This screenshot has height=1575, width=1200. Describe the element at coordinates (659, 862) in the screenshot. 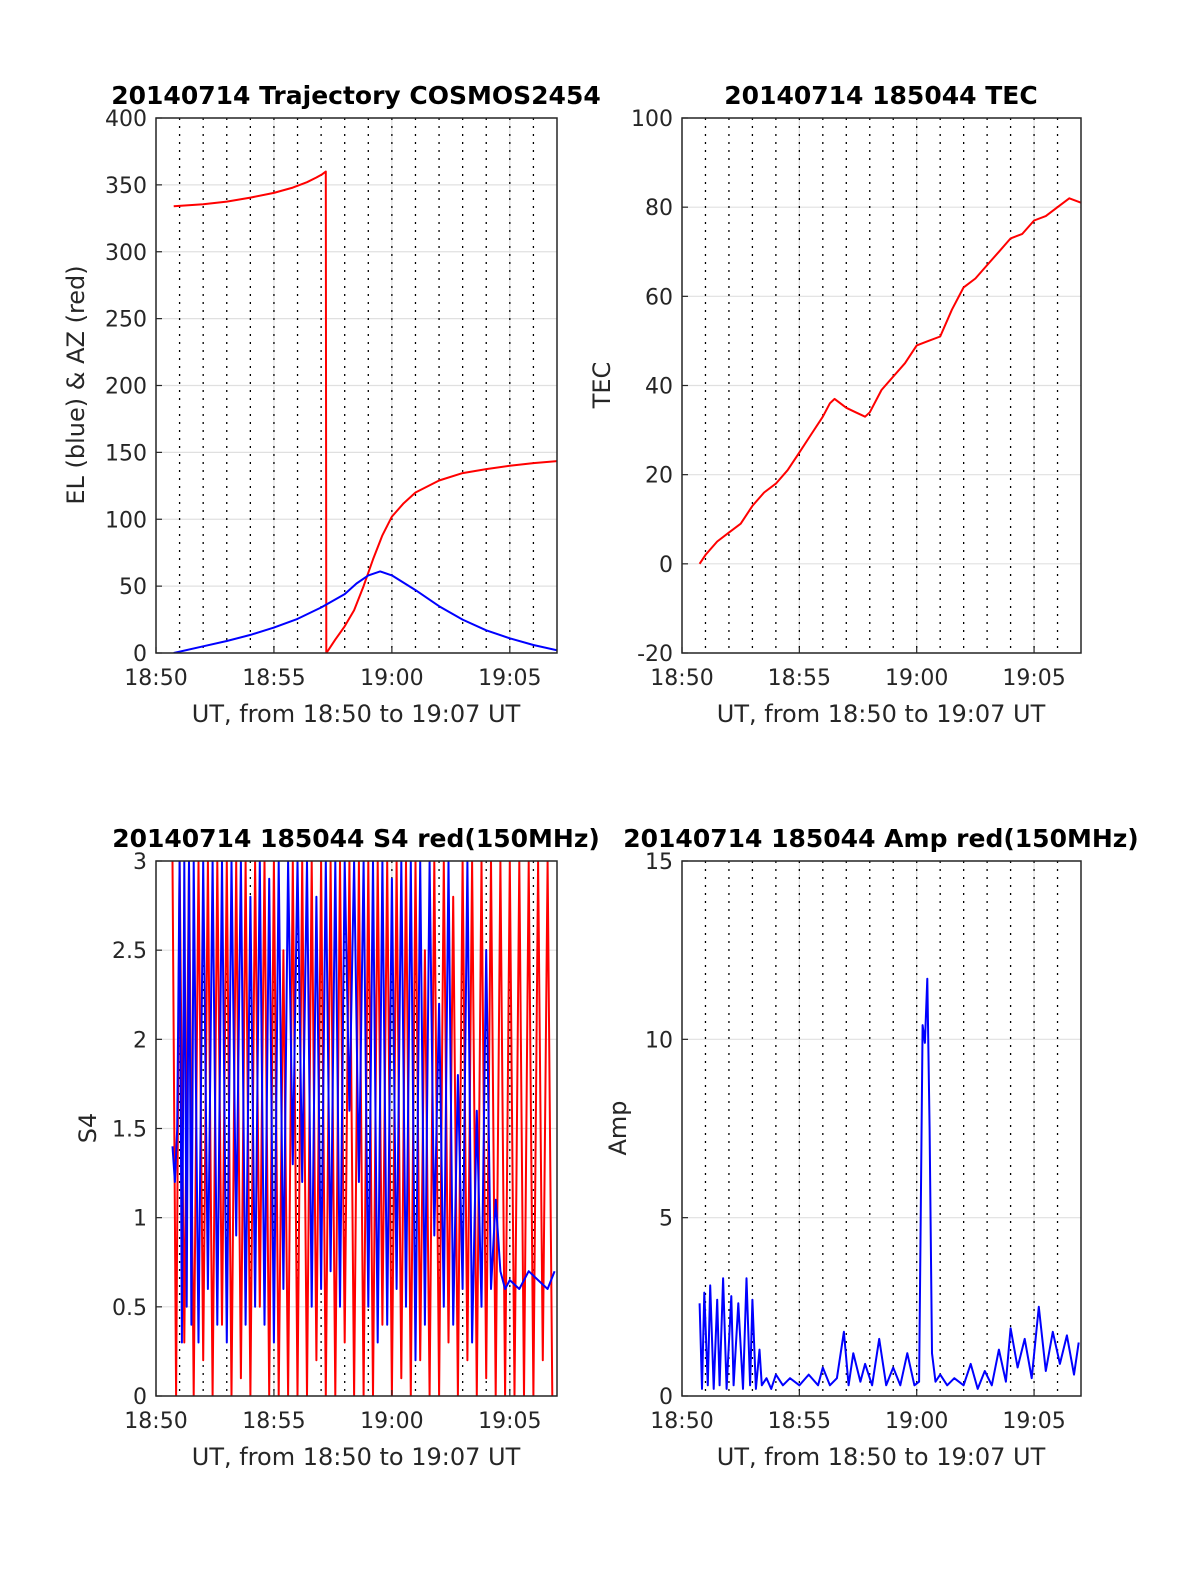

I see `y-tick-label: 15` at that location.